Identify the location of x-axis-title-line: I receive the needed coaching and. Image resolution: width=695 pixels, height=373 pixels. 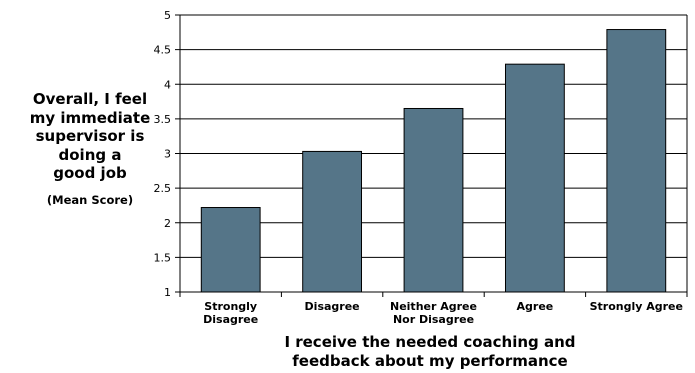
(430, 342).